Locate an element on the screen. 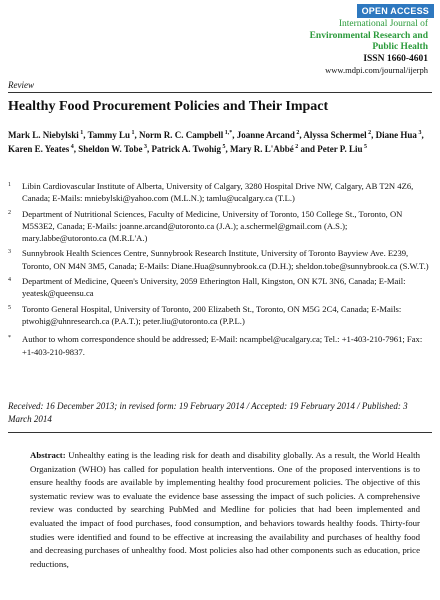 The image size is (440, 600). author-name: Norm R. C. Campbell is located at coordinates (181, 135).